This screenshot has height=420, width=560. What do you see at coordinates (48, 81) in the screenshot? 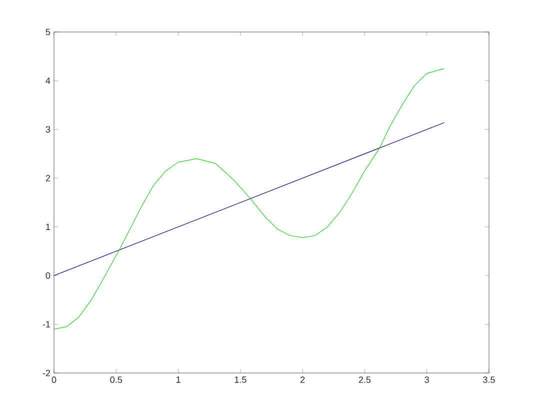
I see `y-tick-label: 4` at bounding box center [48, 81].